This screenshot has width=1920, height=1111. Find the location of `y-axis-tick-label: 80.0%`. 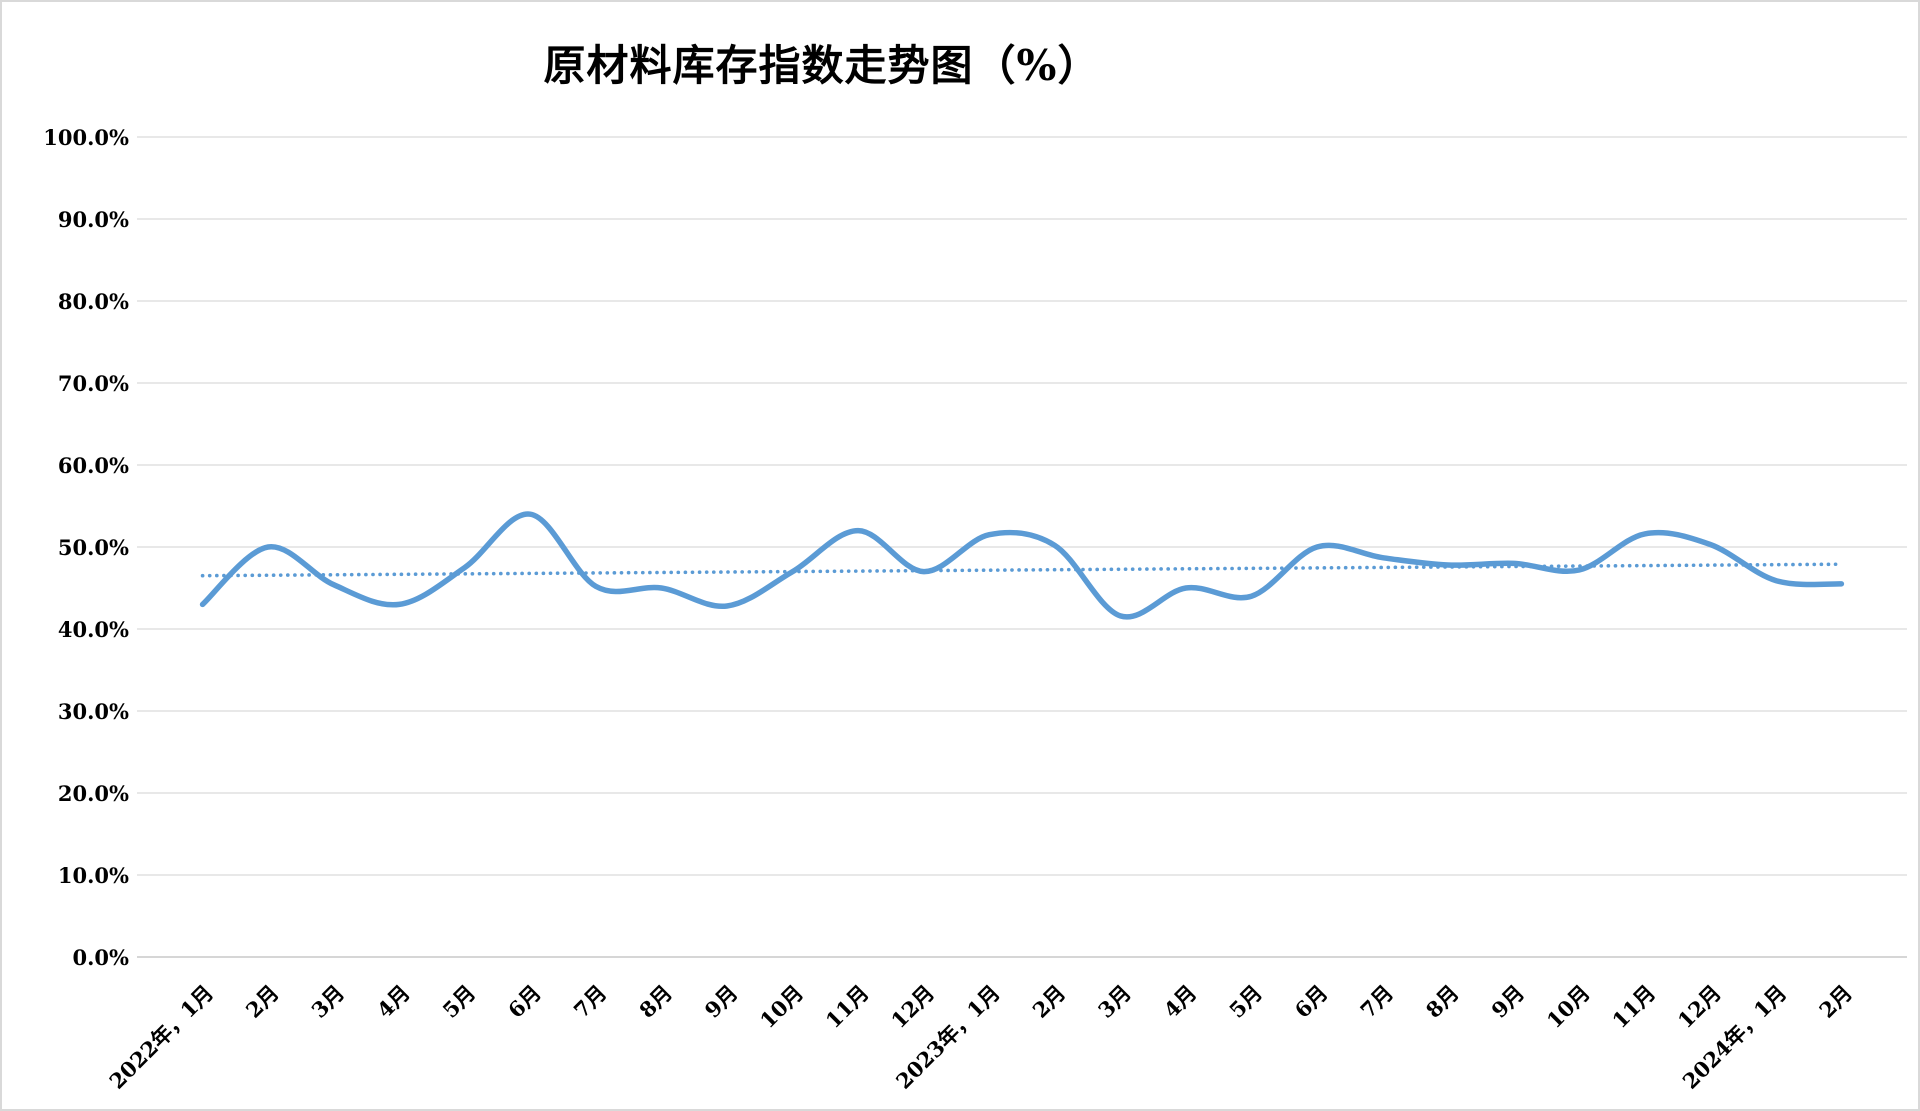

y-axis-tick-label: 80.0% is located at coordinates (93, 301).